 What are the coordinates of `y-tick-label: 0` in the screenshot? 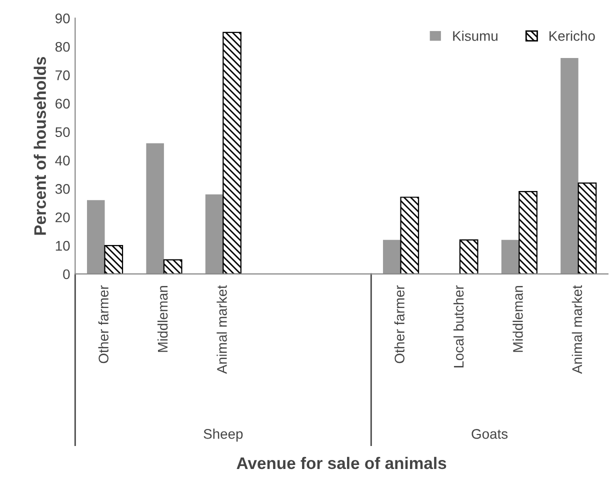 It's located at (66, 274).